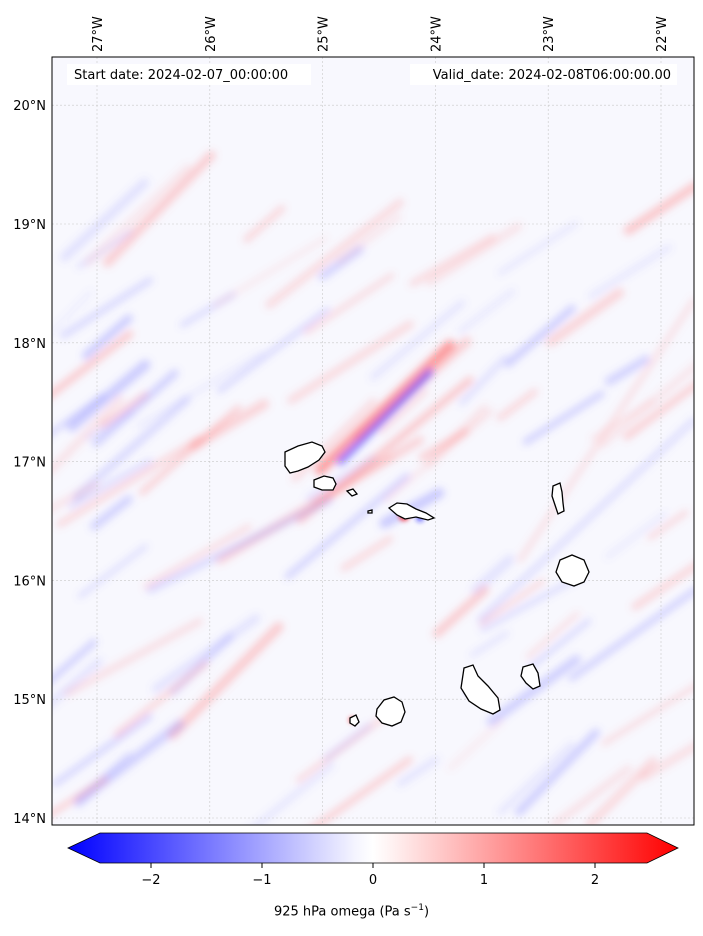 The width and height of the screenshot is (703, 936). I want to click on island-boa-vista, so click(572, 570).